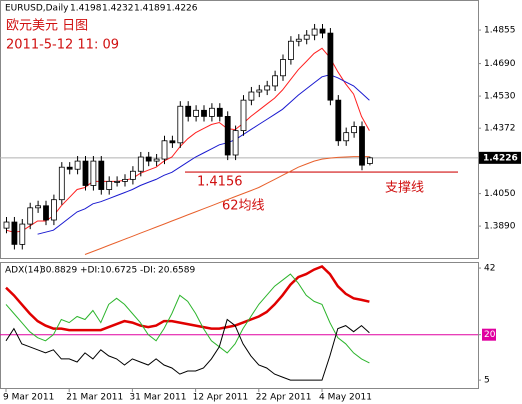 This screenshot has height=404, width=522. Describe the element at coordinates (94, 398) in the screenshot. I see `x-tick-label: 21 Mar 2011` at that location.